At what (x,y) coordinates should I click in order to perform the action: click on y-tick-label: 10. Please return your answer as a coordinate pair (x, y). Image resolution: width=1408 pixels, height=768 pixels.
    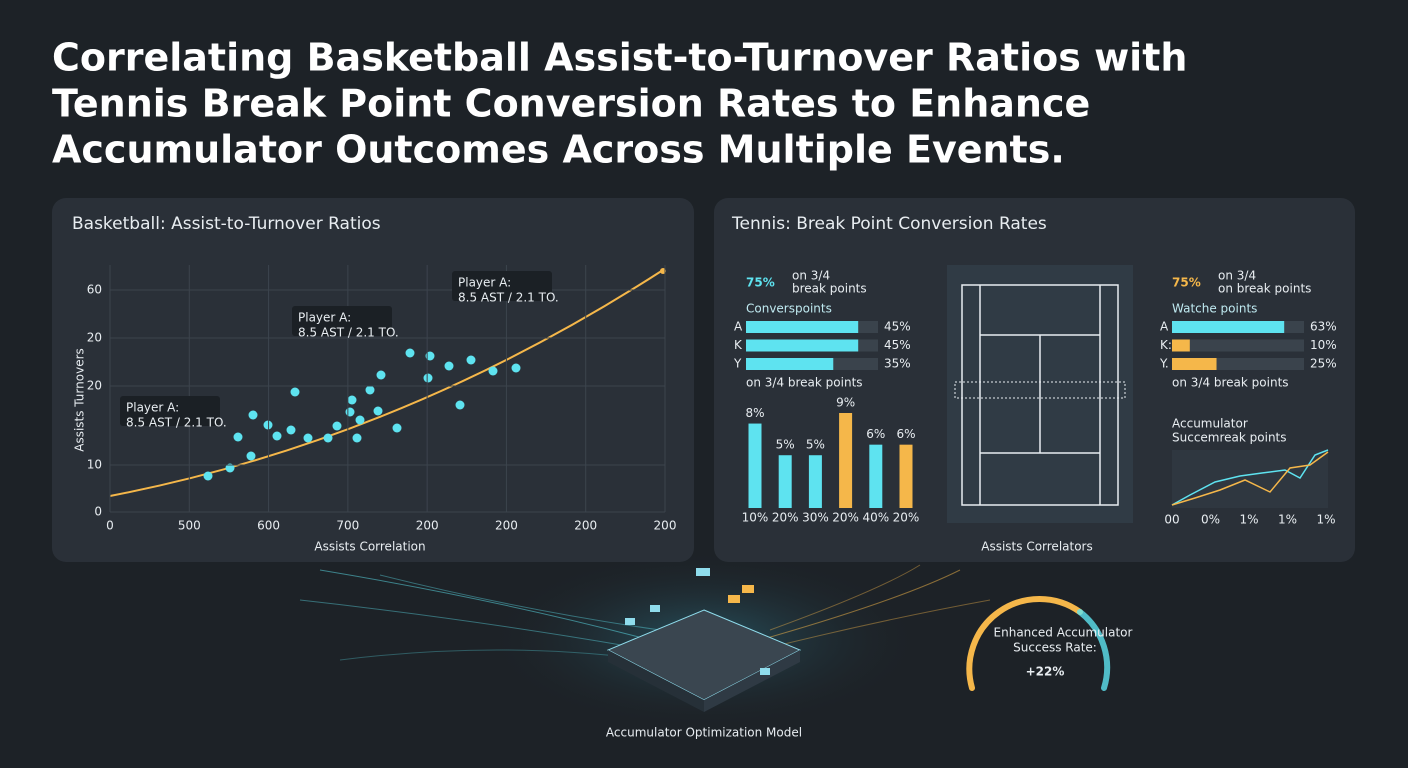
    Looking at the image, I should click on (94, 465).